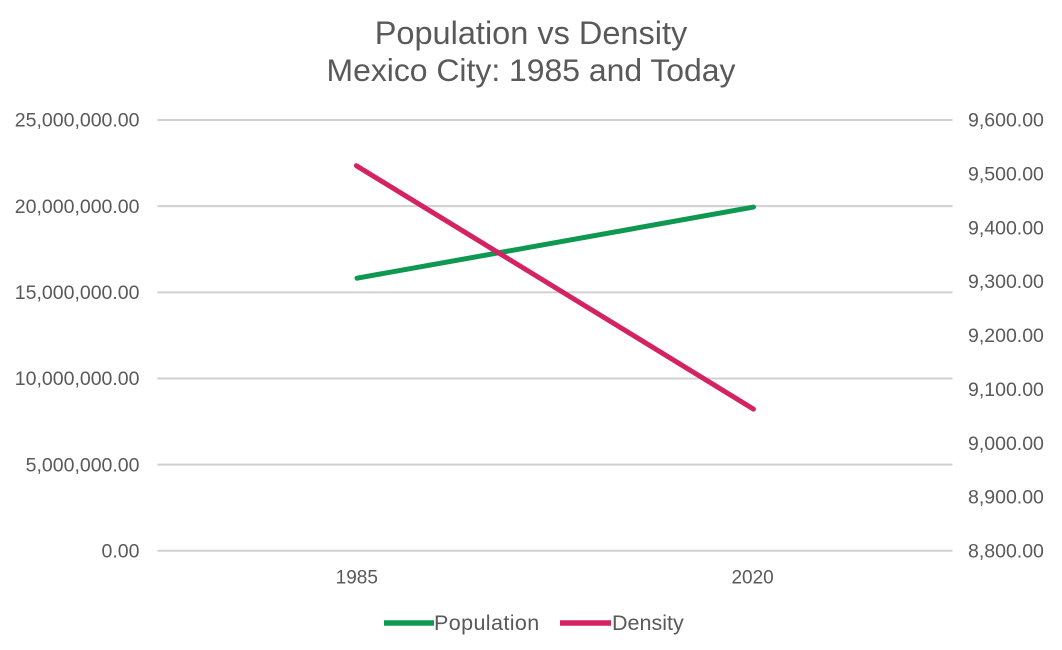 This screenshot has height=650, width=1062. What do you see at coordinates (77, 293) in the screenshot?
I see `svg-text: 15,000,000.00` at bounding box center [77, 293].